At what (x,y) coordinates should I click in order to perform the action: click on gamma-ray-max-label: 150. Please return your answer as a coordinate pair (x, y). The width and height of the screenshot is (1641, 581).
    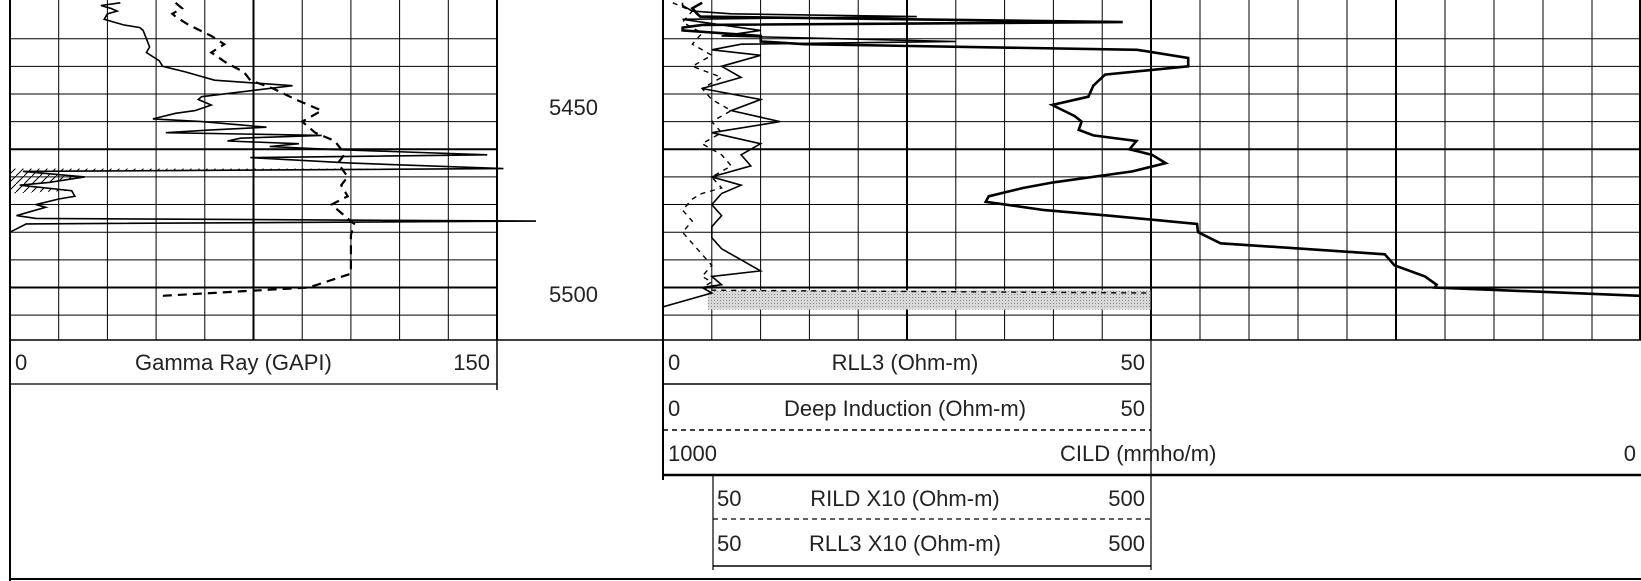
    Looking at the image, I should click on (471, 362).